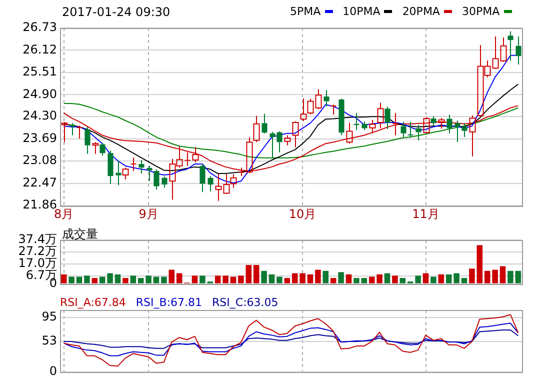 The width and height of the screenshot is (542, 387). What do you see at coordinates (361, 11) in the screenshot?
I see `legend-label: 10PMA` at bounding box center [361, 11].